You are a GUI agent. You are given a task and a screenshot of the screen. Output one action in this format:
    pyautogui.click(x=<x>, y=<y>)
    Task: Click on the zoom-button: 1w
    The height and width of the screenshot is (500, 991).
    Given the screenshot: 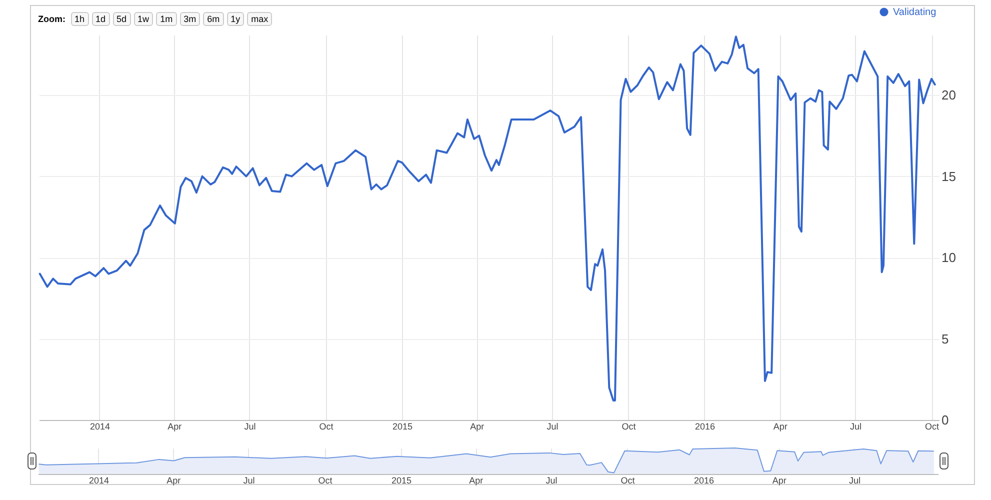 What is the action you would take?
    pyautogui.click(x=144, y=19)
    